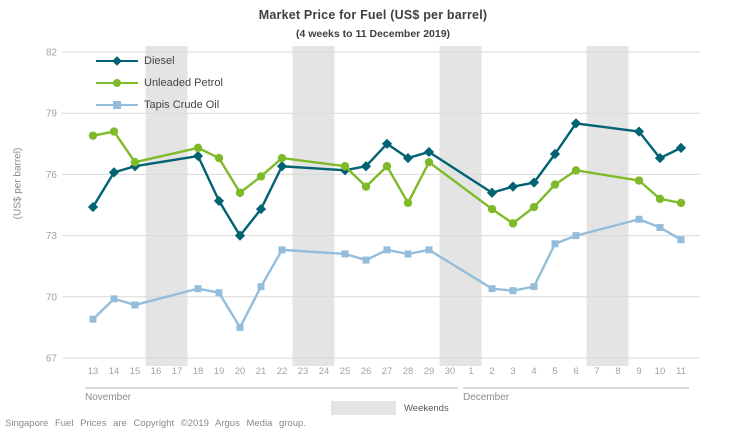  Describe the element at coordinates (135, 371) in the screenshot. I see `x-tick-label: 15` at that location.